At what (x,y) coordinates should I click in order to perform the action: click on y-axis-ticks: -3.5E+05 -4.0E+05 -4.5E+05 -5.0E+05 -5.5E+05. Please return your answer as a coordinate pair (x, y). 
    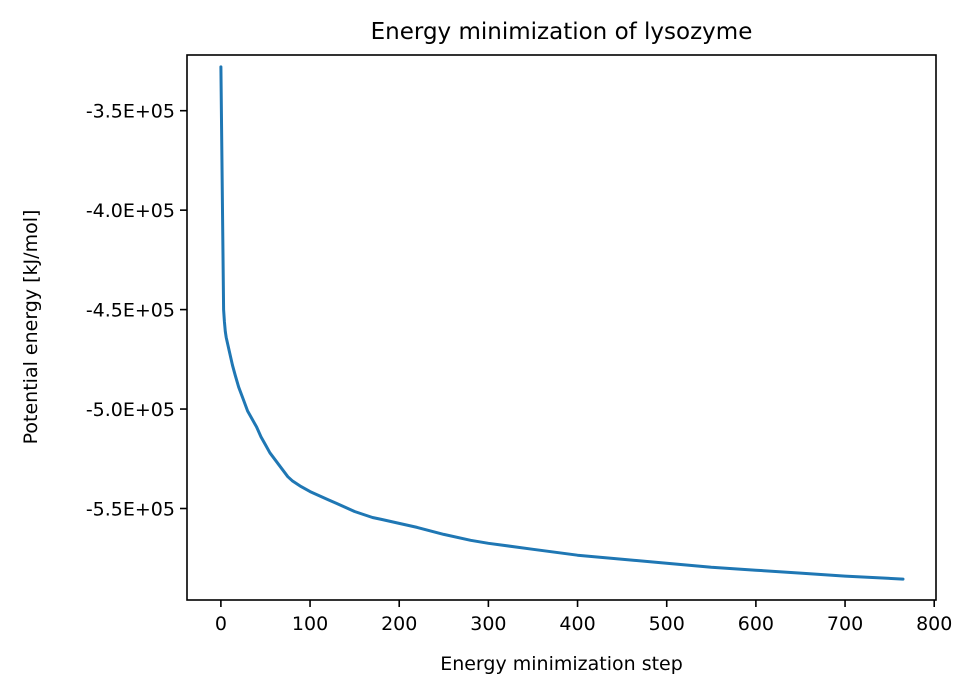
    Looking at the image, I should click on (136, 311).